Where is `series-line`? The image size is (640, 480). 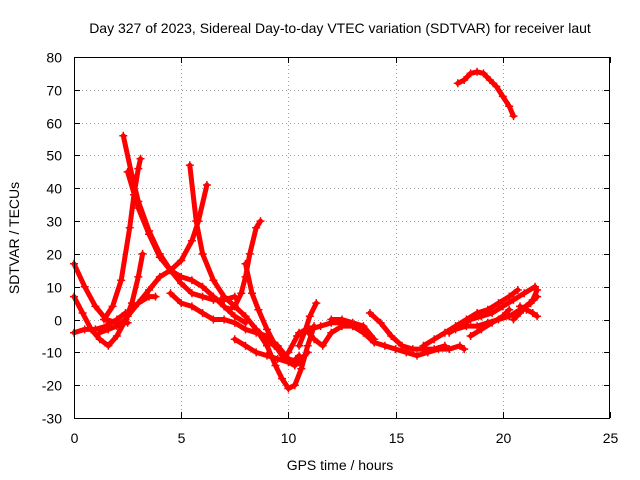 series-line is located at coordinates (528, 311).